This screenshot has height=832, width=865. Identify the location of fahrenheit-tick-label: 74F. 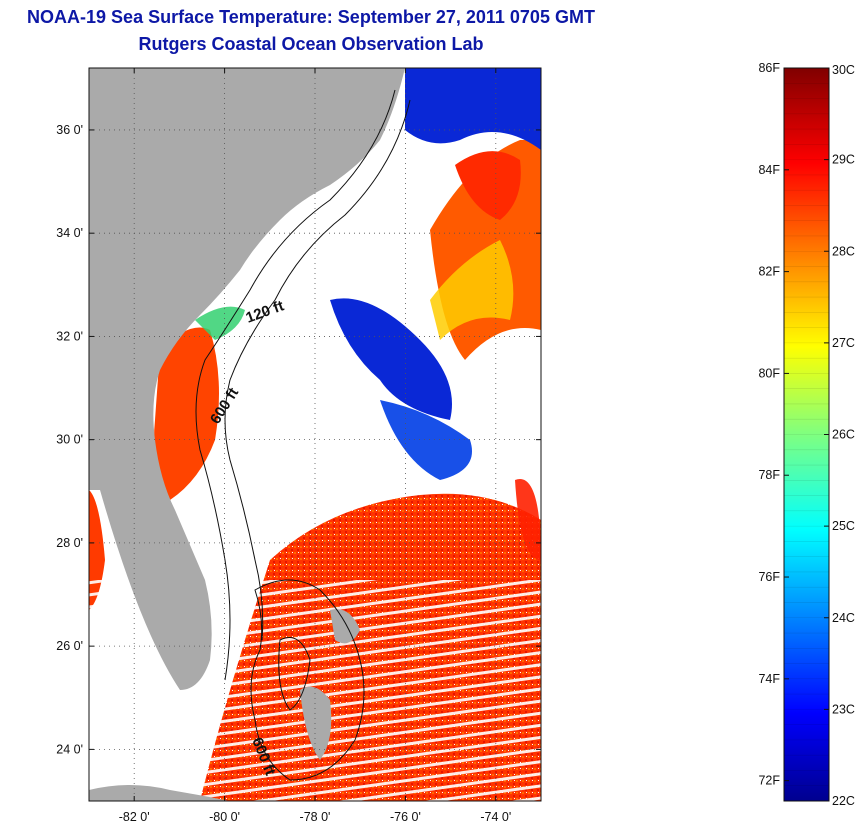
(769, 679).